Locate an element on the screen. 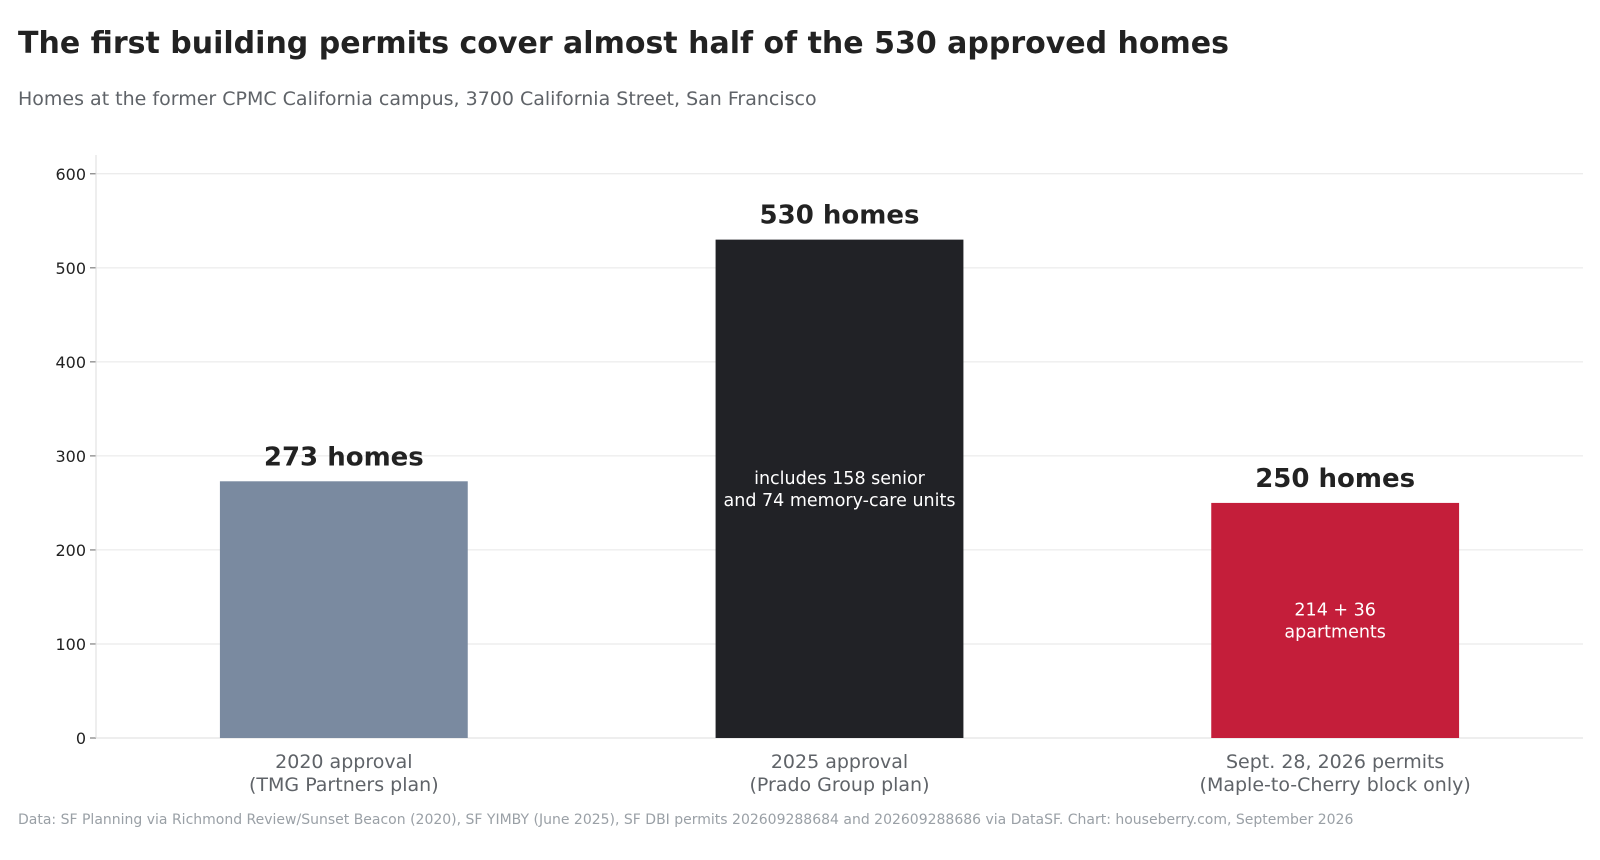 The height and width of the screenshot is (860, 1600). x-category-label: (TMG Partners plan) is located at coordinates (344, 785).